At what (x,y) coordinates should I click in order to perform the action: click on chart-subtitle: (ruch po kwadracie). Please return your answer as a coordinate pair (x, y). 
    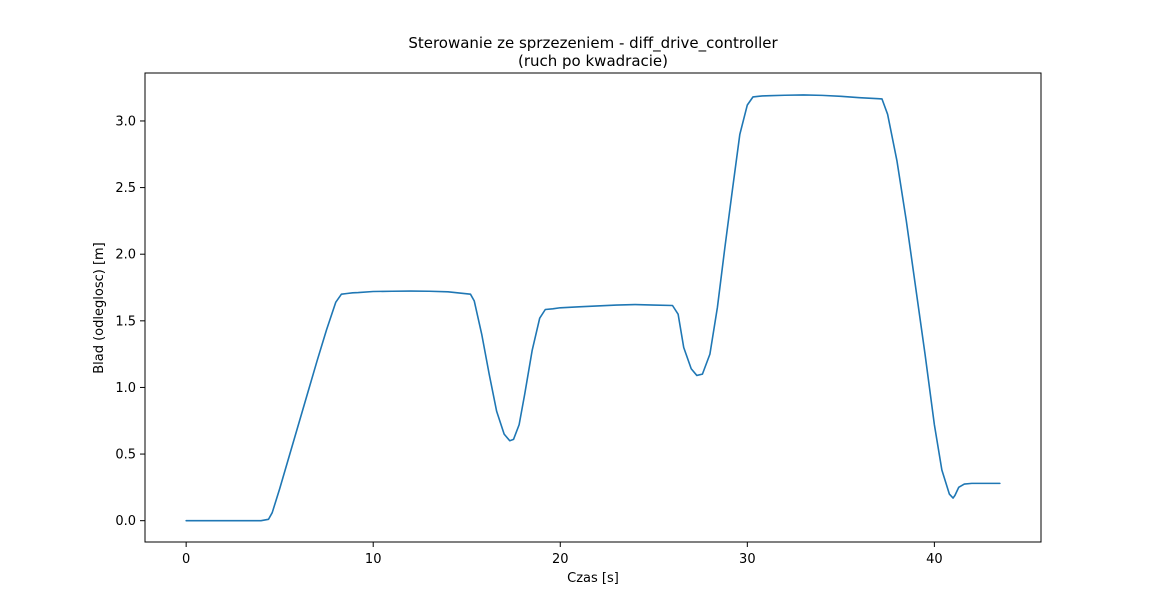
    Looking at the image, I should click on (593, 61).